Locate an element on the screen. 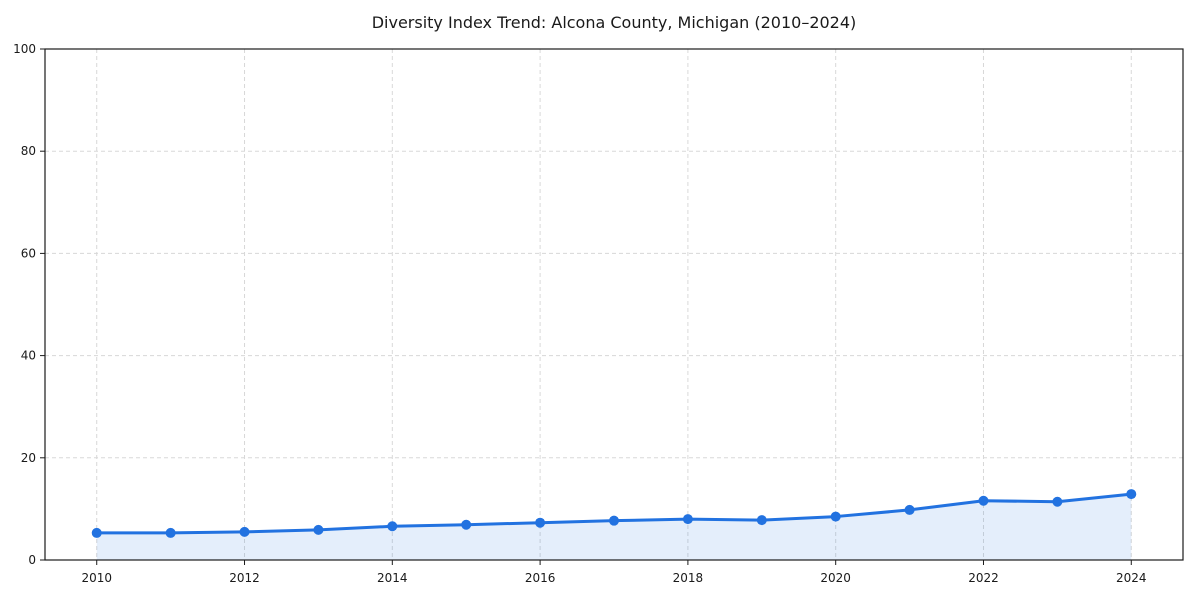  y-tick-label: 20 is located at coordinates (28, 458).